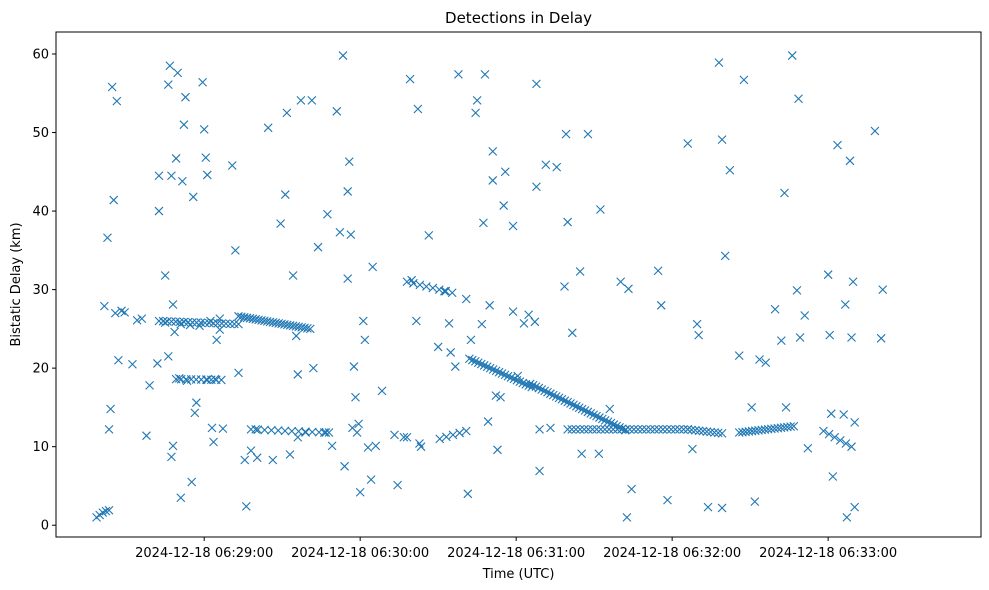 The image size is (989, 590). I want to click on y-tick-label: 20, so click(40, 369).